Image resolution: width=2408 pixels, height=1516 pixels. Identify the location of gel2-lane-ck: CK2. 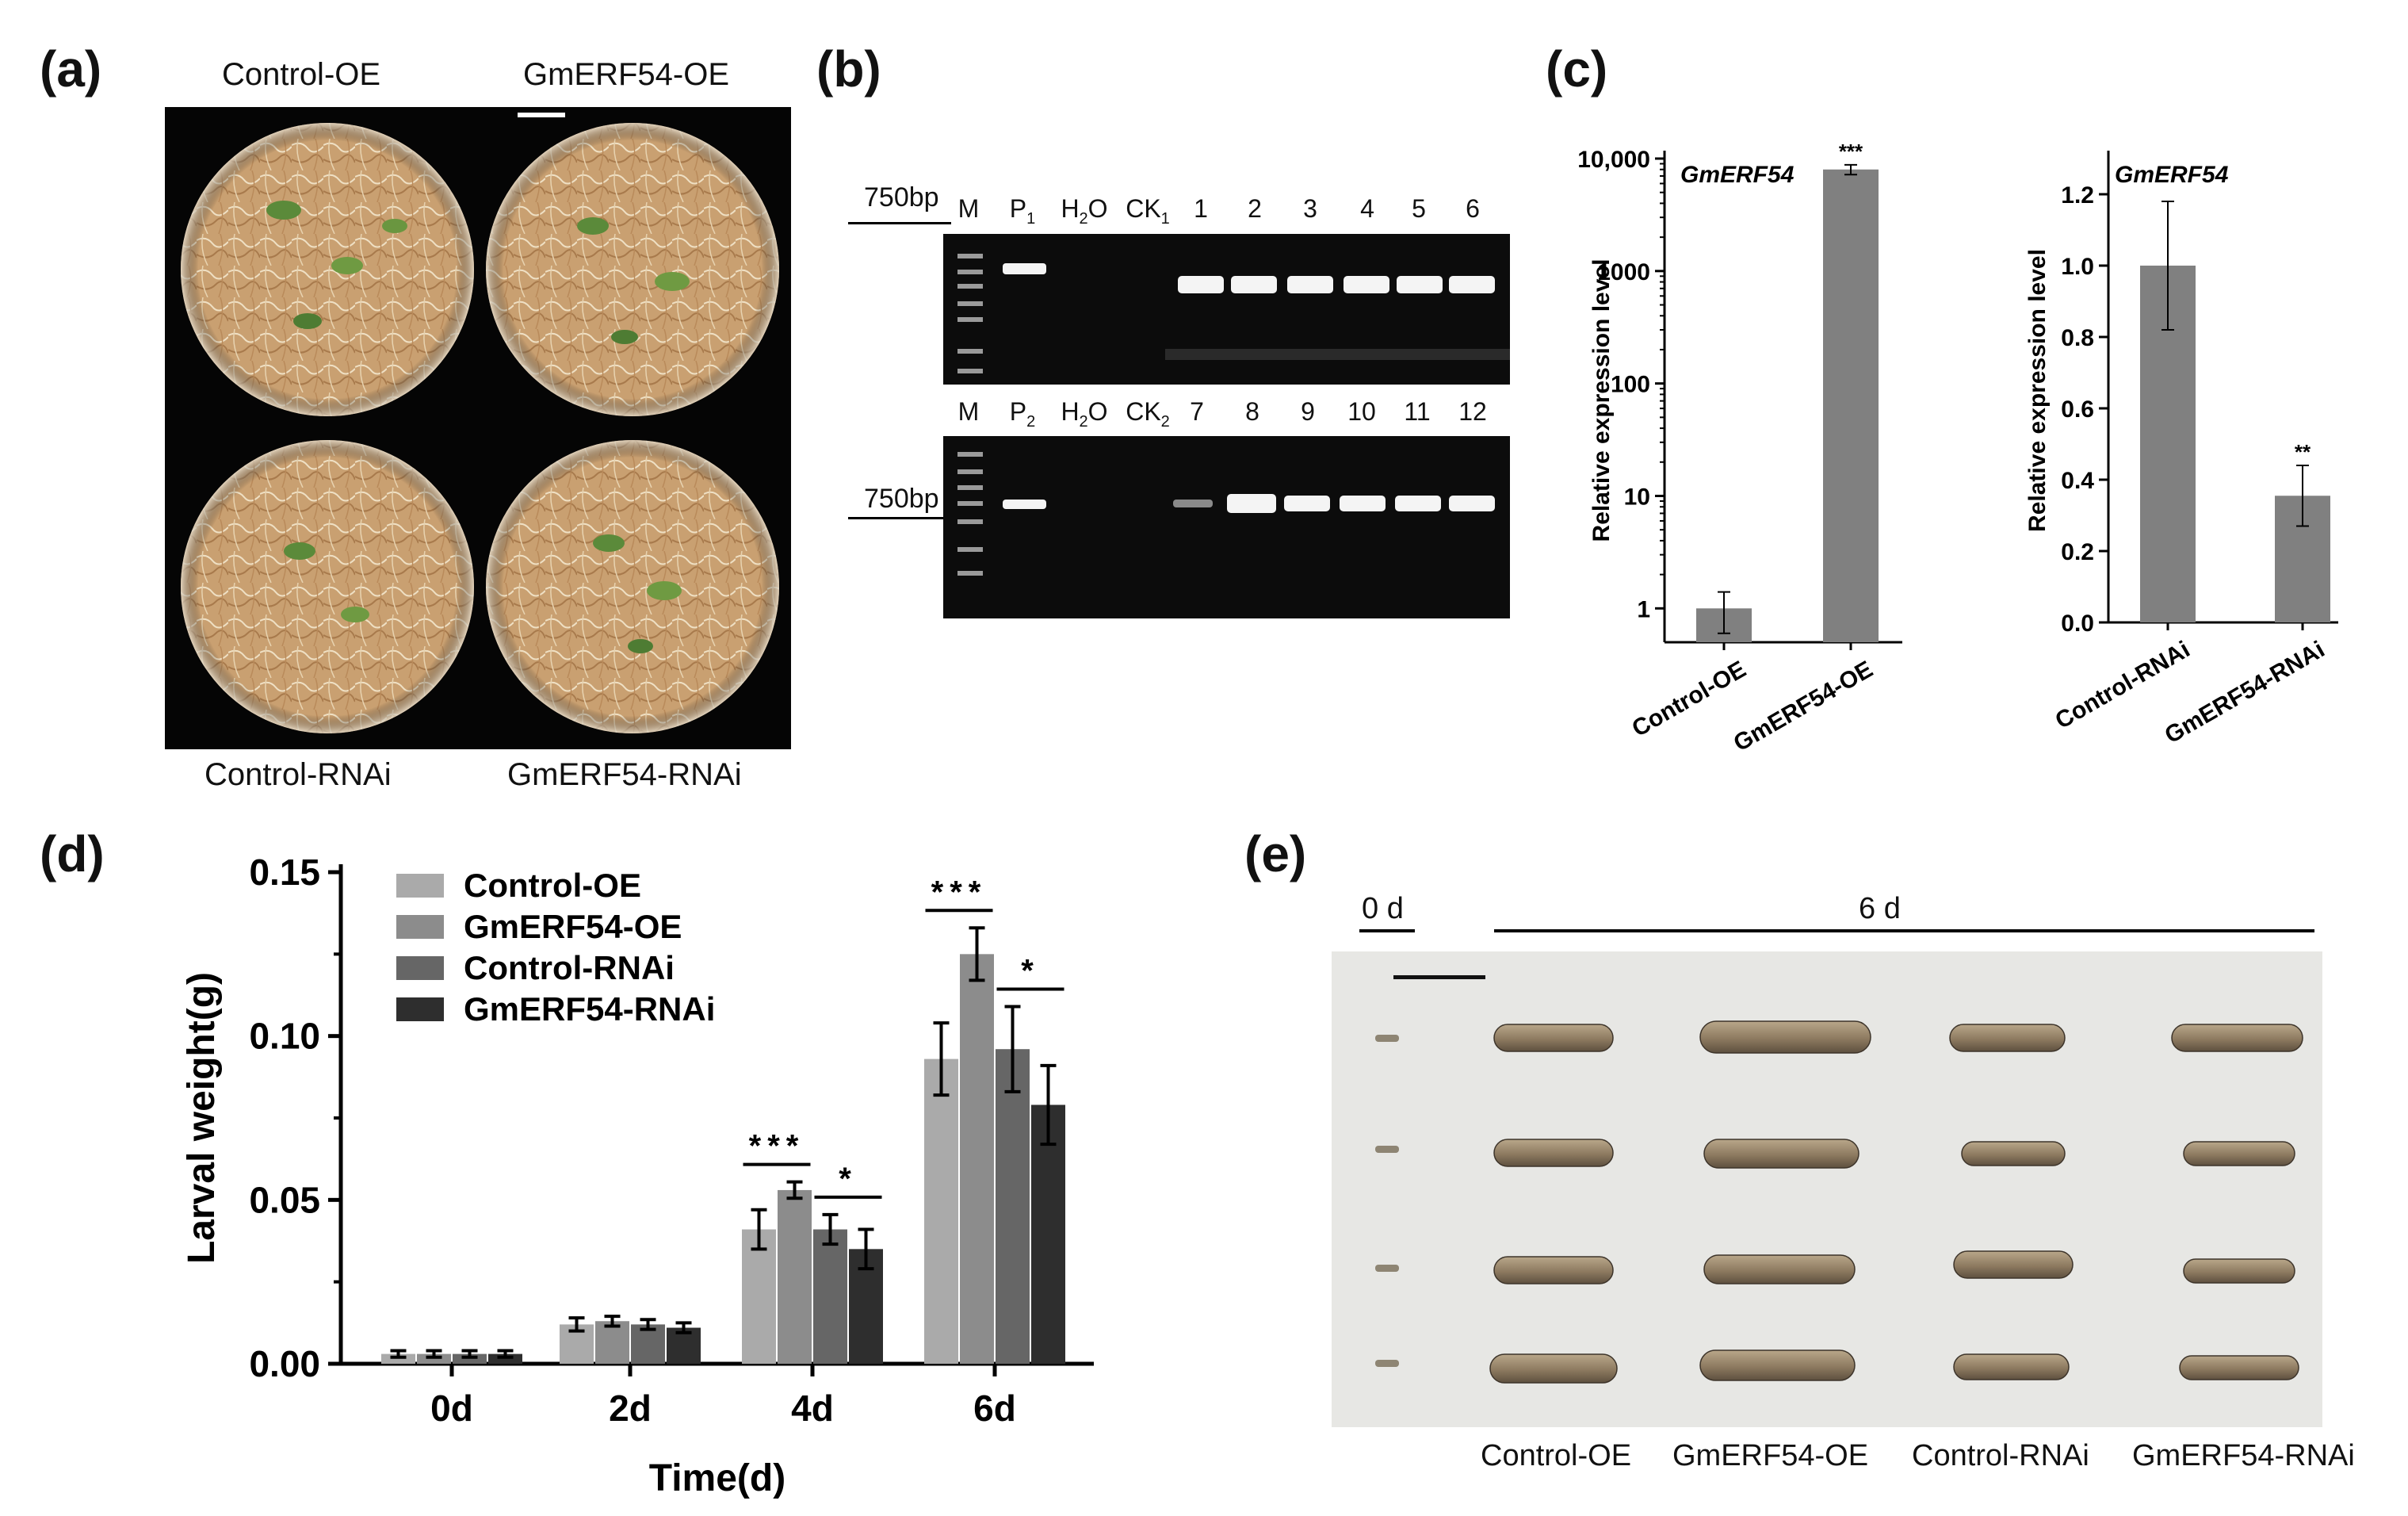
(1148, 414).